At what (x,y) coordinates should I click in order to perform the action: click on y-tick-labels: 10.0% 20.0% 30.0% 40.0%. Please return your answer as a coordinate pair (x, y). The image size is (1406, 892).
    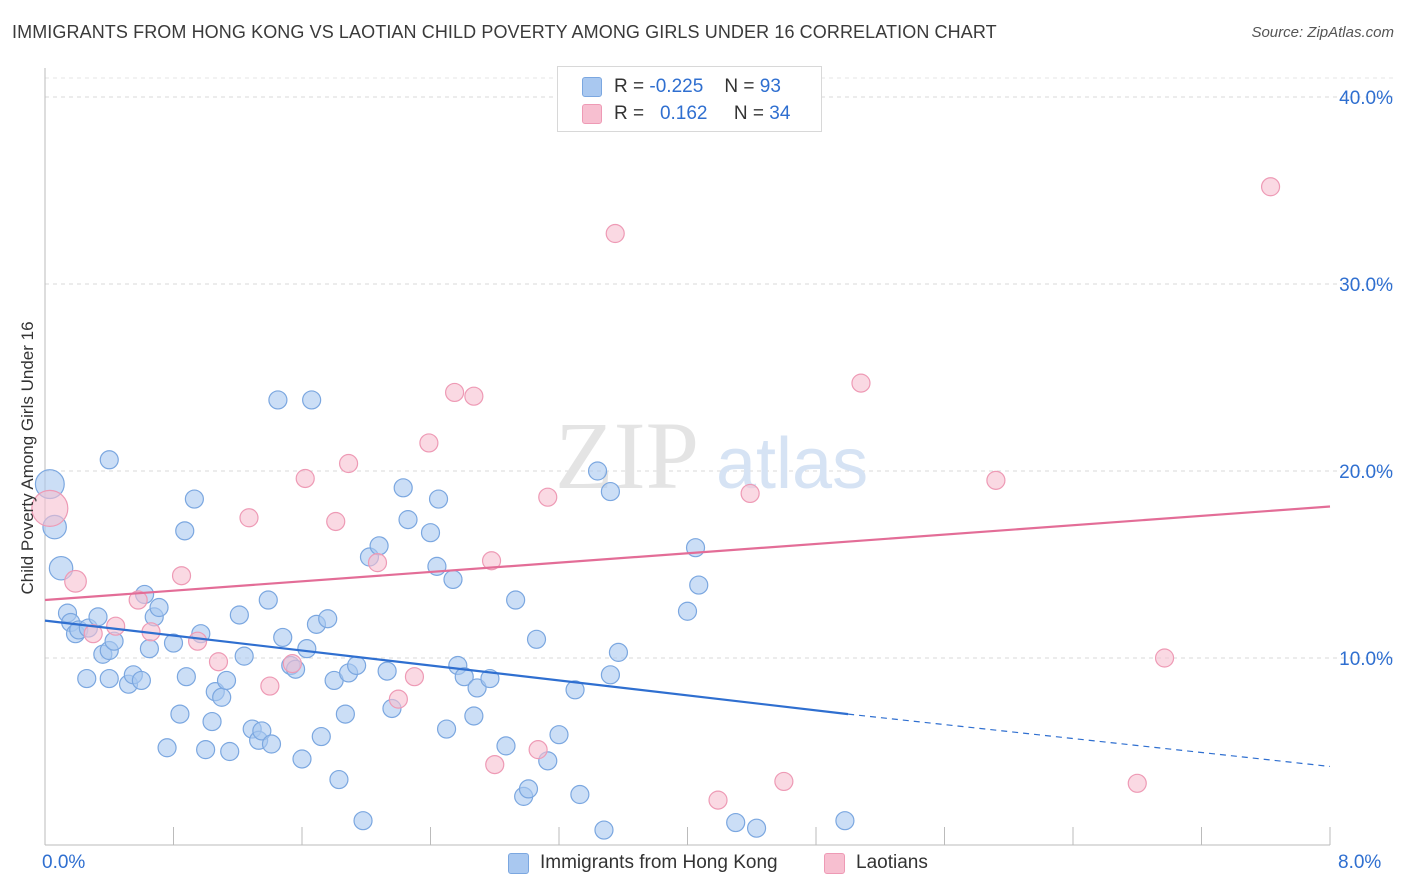
    Looking at the image, I should click on (1366, 379).